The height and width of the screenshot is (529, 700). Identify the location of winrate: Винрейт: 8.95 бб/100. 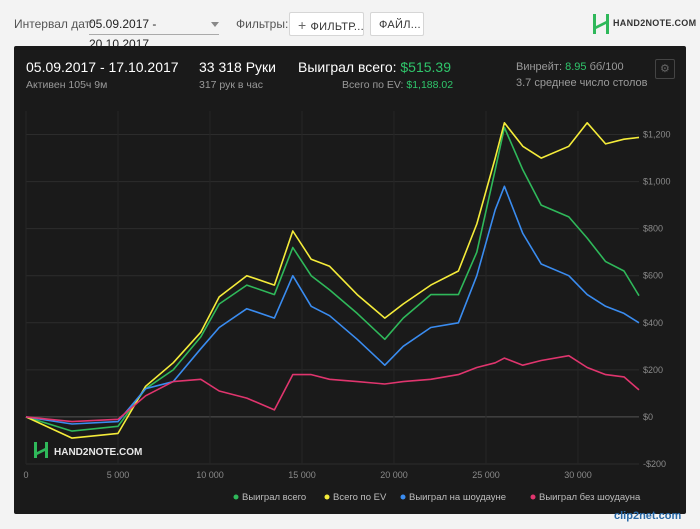
(570, 67).